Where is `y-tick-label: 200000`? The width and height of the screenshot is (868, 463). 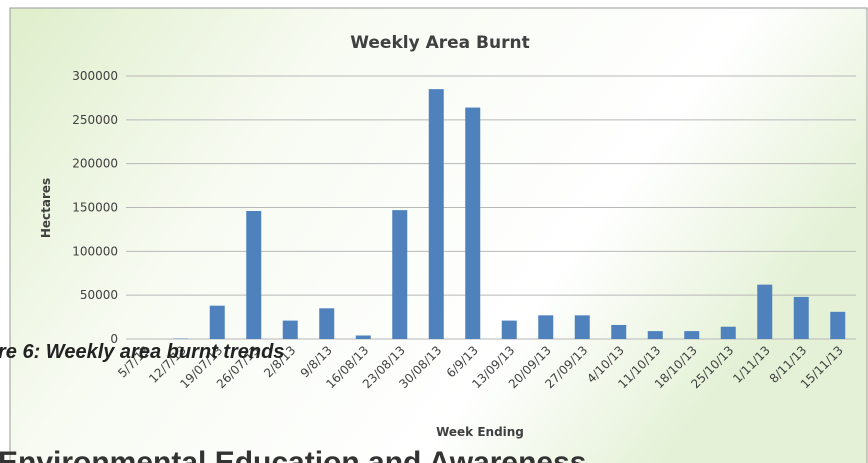 y-tick-label: 200000 is located at coordinates (95, 164).